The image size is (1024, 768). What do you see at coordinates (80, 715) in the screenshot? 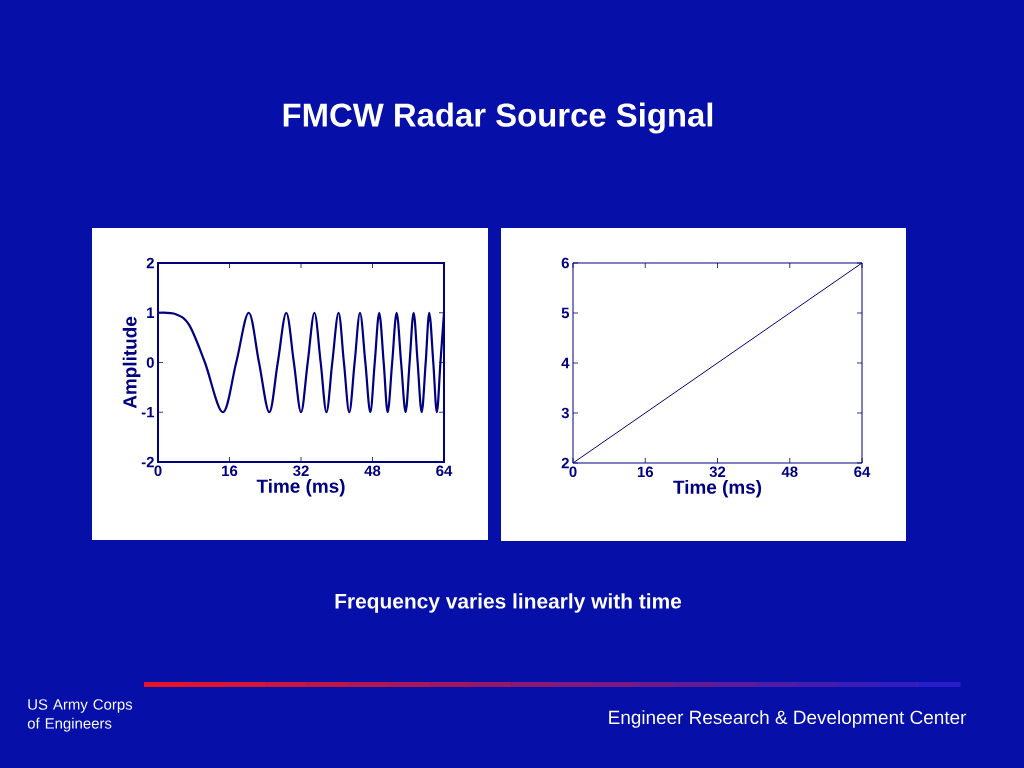
I see `text: US Army Corps of Engineers` at bounding box center [80, 715].